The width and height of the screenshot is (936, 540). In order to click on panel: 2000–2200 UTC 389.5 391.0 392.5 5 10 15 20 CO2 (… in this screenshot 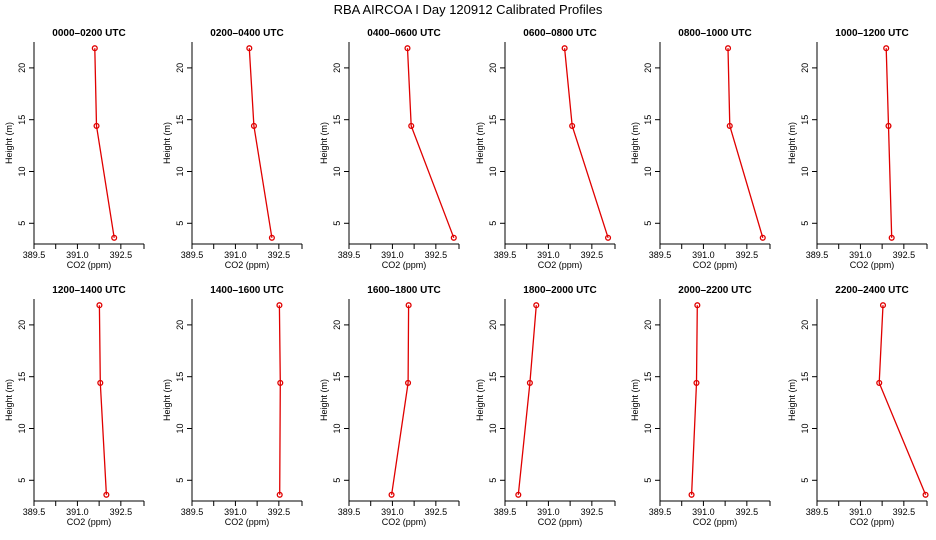, I will do `click(700, 406)`.